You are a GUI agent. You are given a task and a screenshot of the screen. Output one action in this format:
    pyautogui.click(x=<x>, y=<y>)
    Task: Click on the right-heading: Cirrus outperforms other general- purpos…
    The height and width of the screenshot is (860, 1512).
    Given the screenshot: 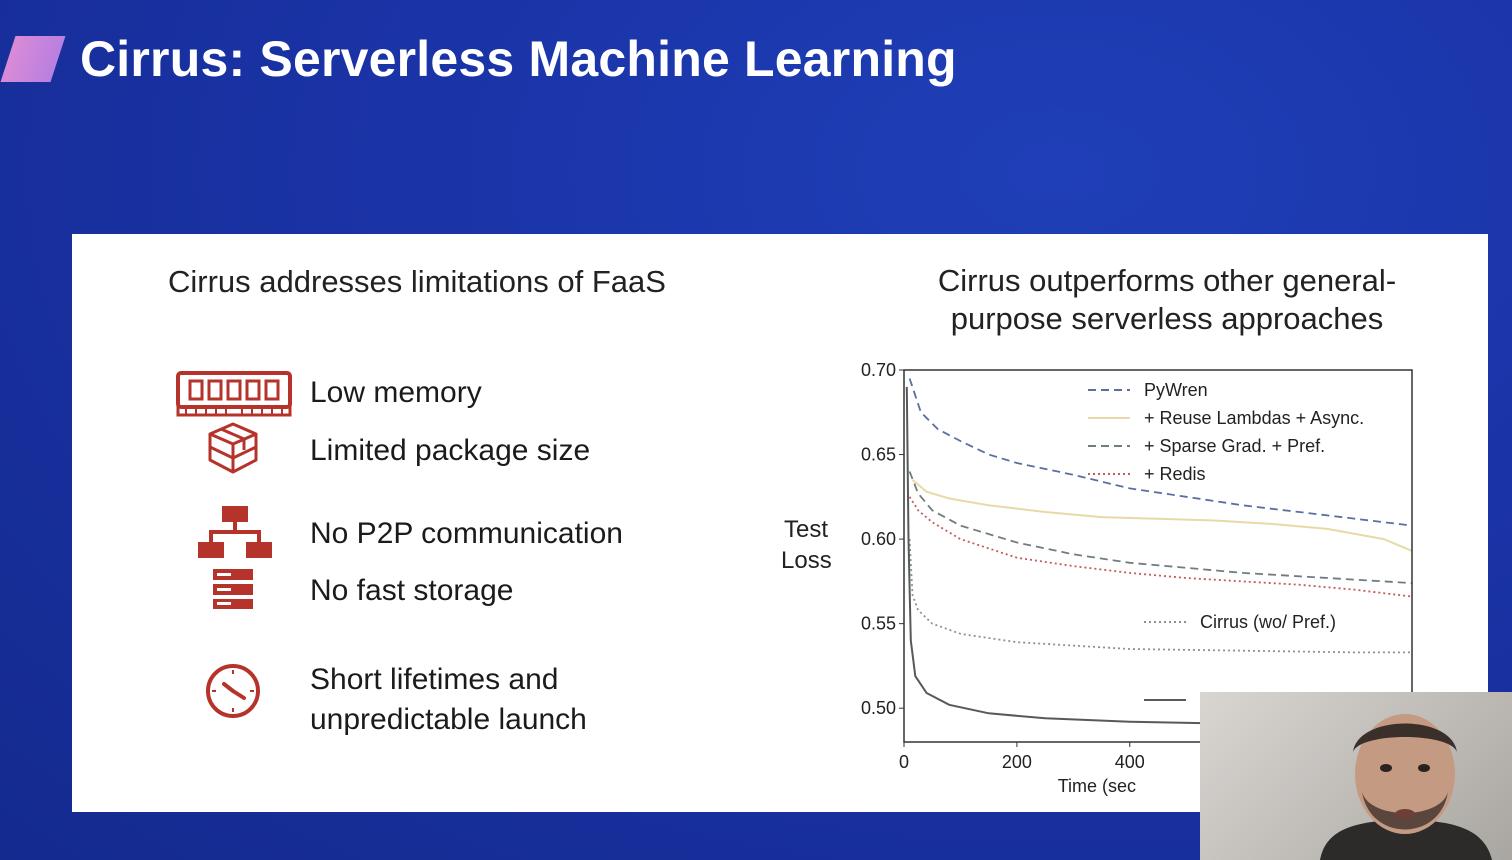 What is the action you would take?
    pyautogui.click(x=1167, y=300)
    